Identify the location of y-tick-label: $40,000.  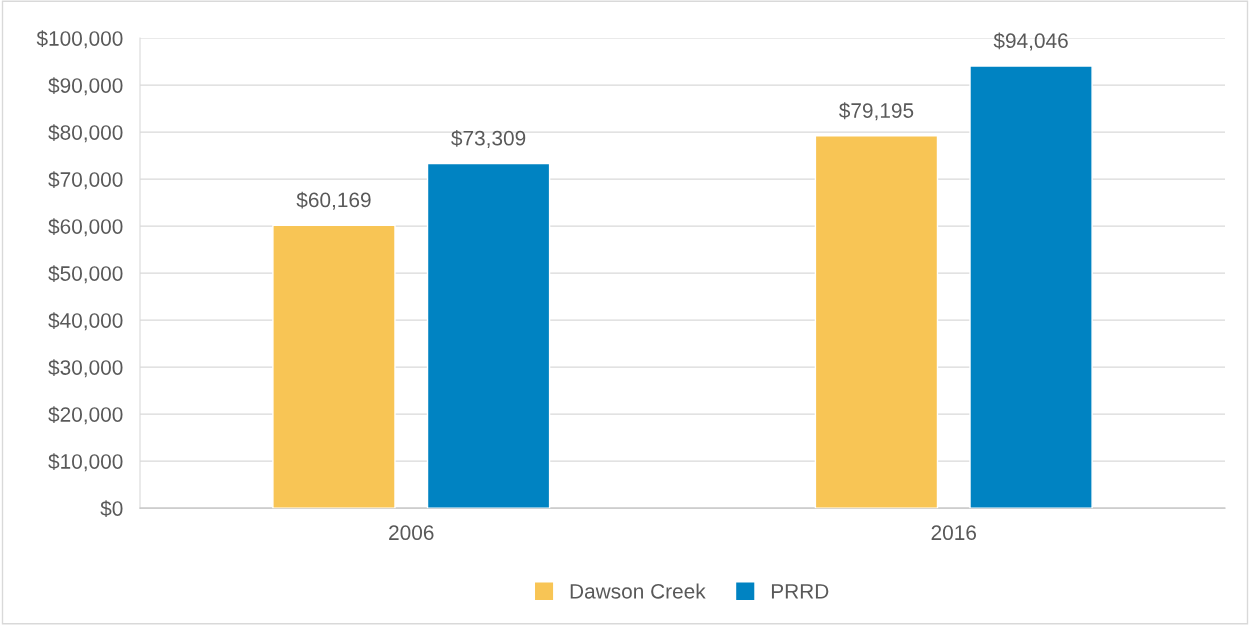
(85, 321).